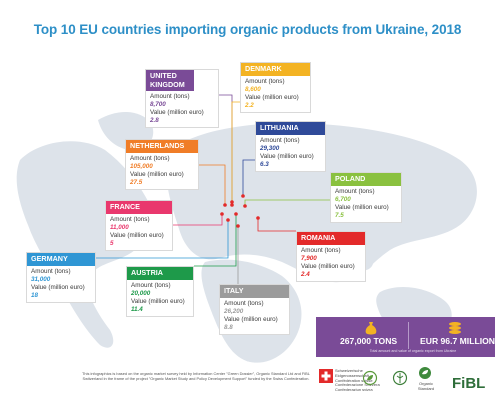  Describe the element at coordinates (331, 238) in the screenshot. I see `country-name: ROMANIA` at that location.